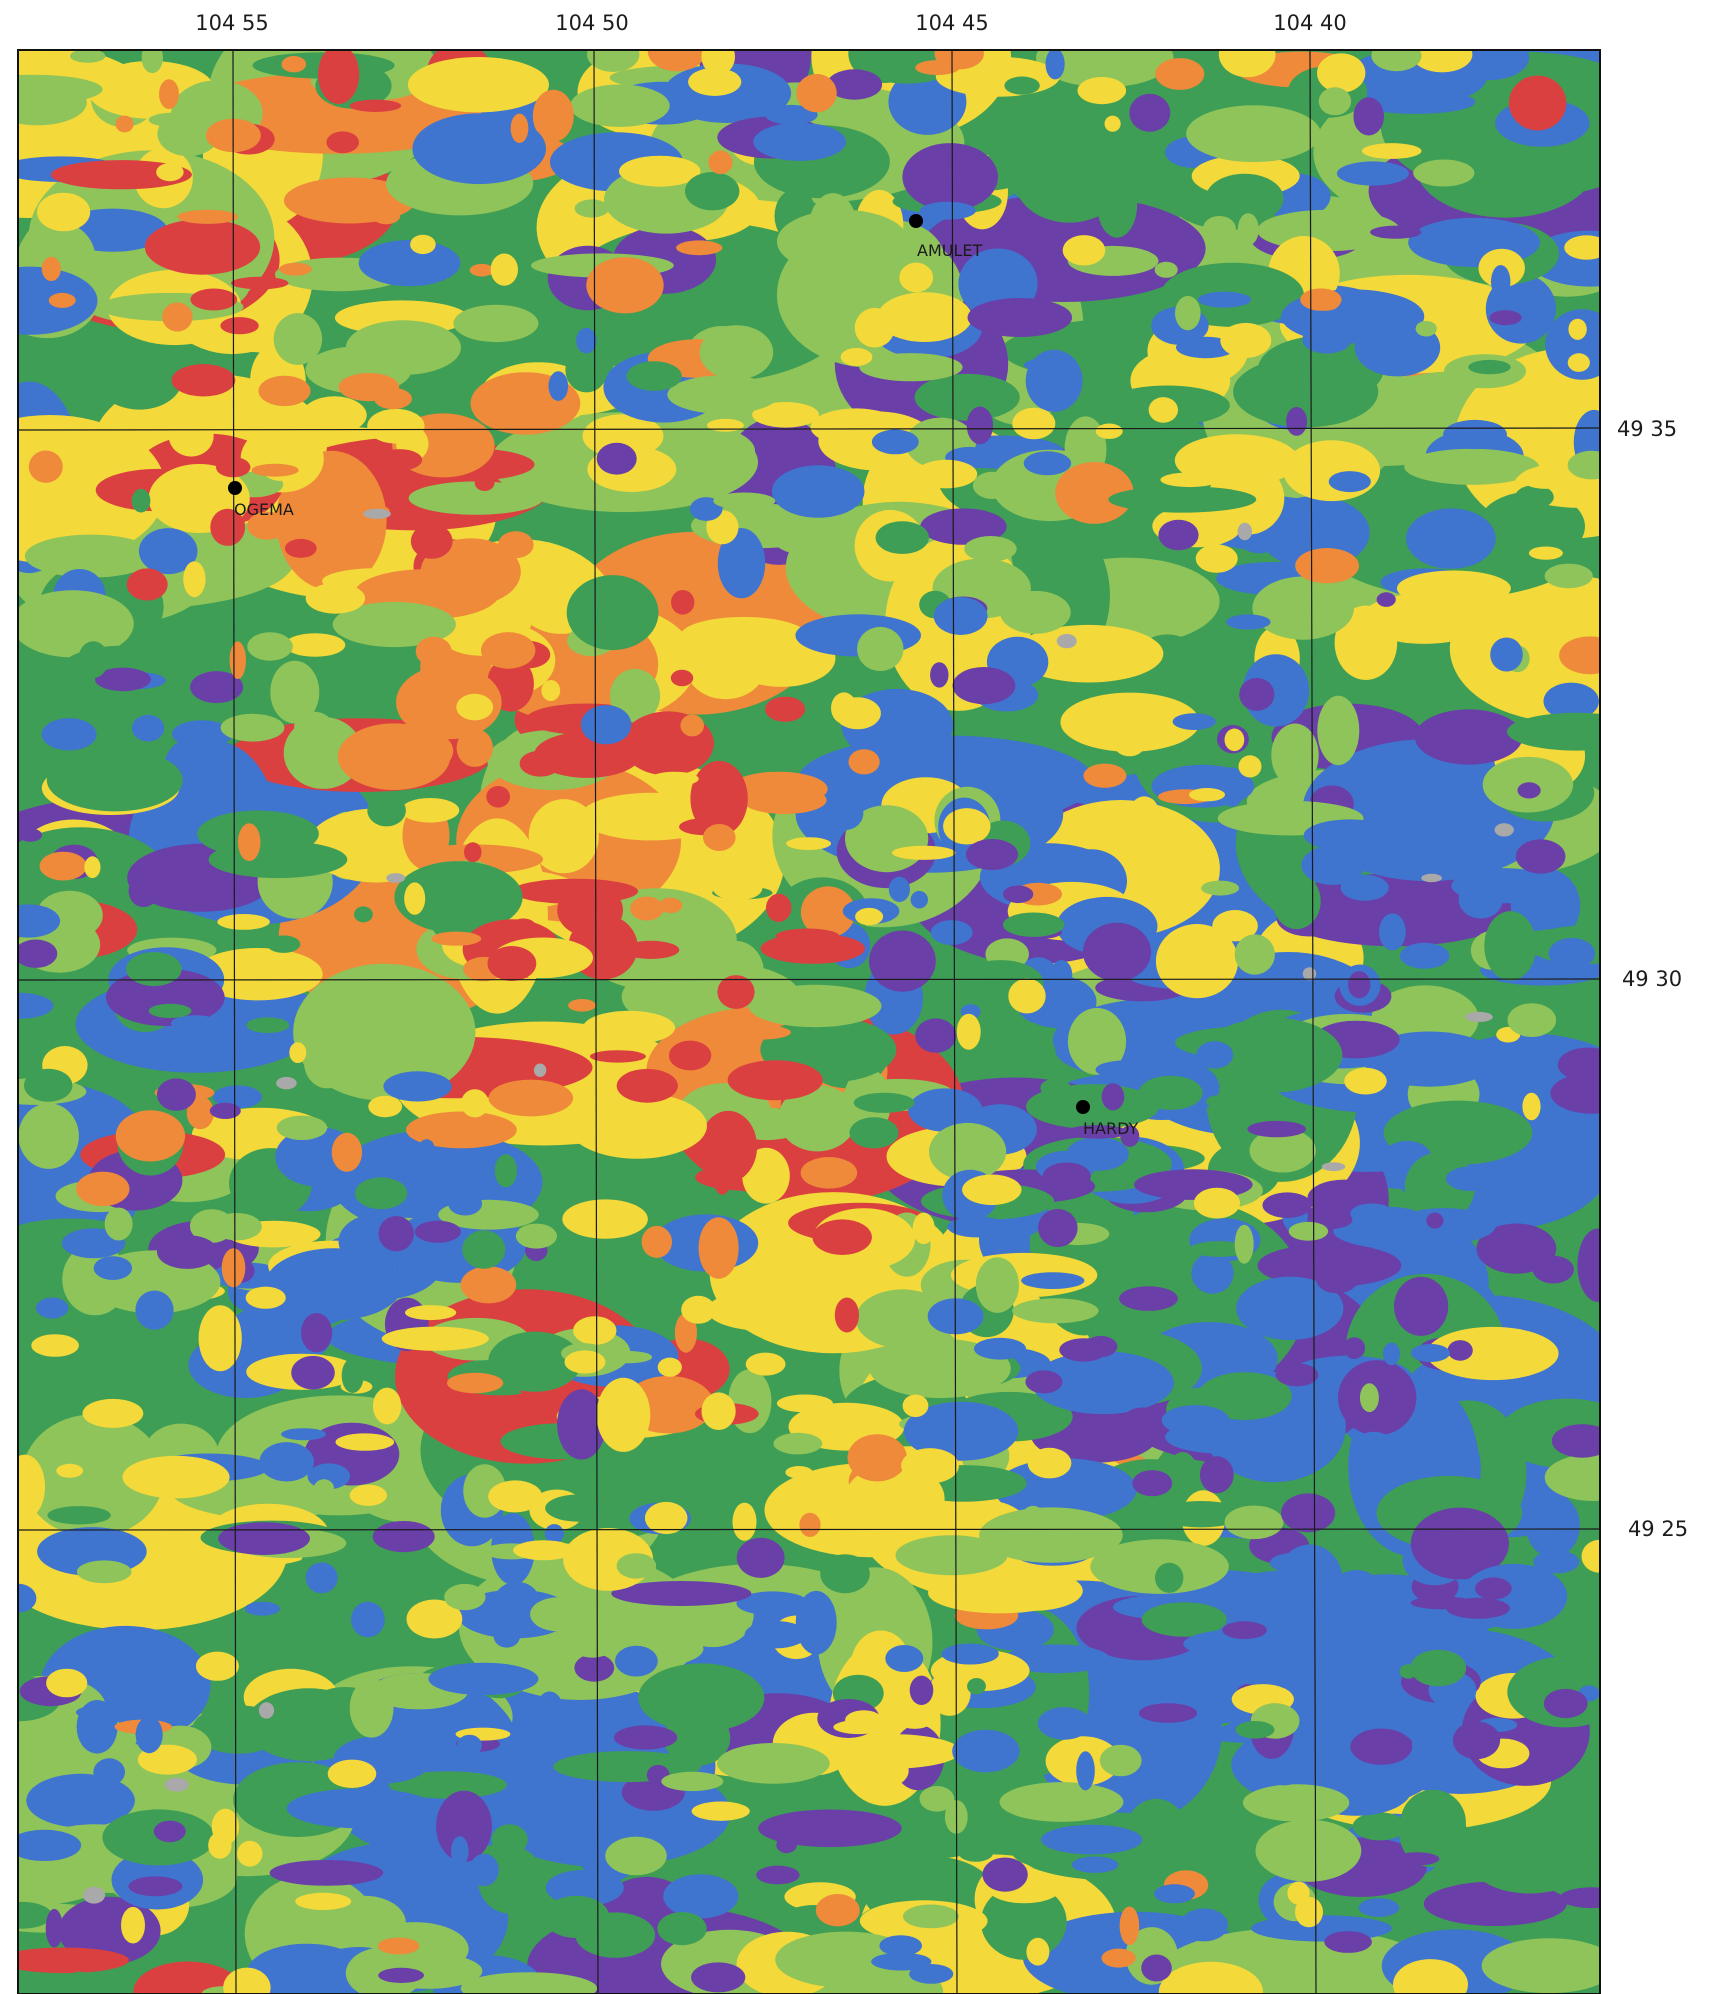 This screenshot has height=1994, width=1717. I want to click on town-label-ogema: OGEMA, so click(264, 509).